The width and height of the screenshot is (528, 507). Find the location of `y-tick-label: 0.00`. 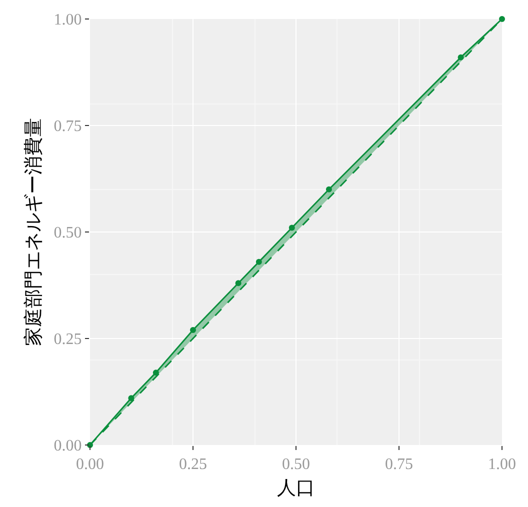

y-tick-label: 0.00 is located at coordinates (68, 446).